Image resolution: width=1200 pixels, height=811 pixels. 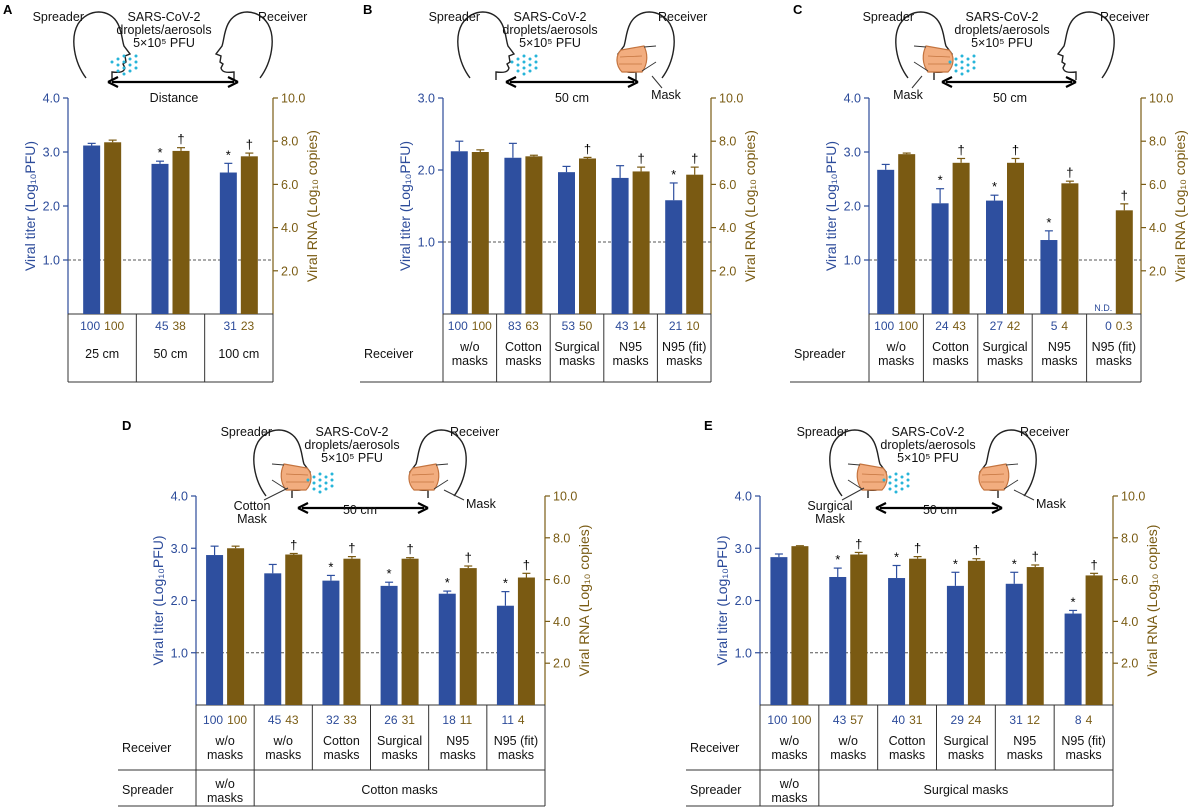 I want to click on left-tick-label: 3.0, so click(x=852, y=153).